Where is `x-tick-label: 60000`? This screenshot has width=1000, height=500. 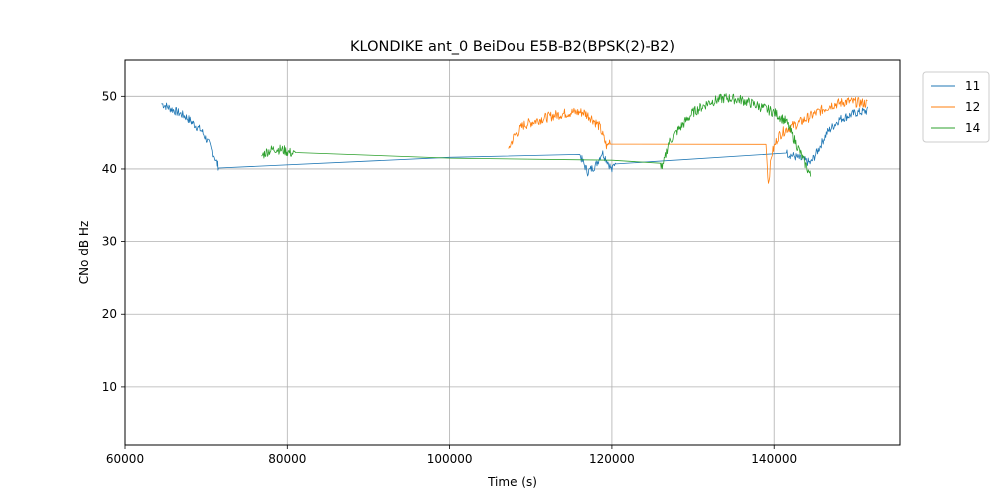
x-tick-label: 60000 is located at coordinates (125, 459).